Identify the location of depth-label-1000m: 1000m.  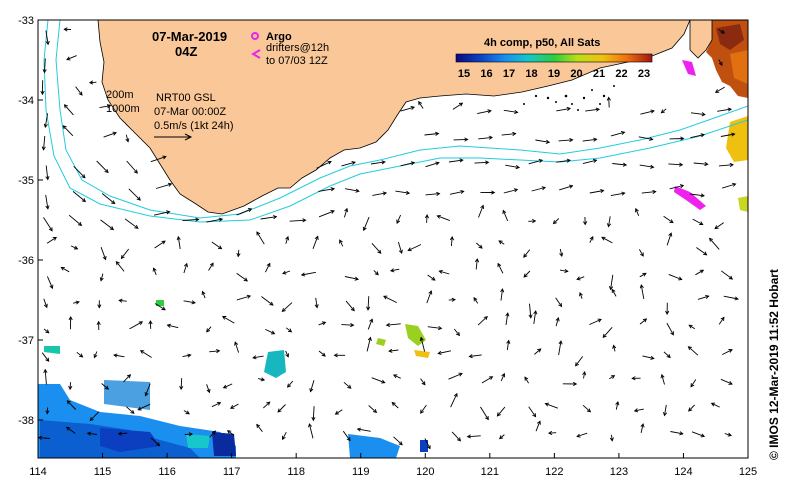
(123, 109).